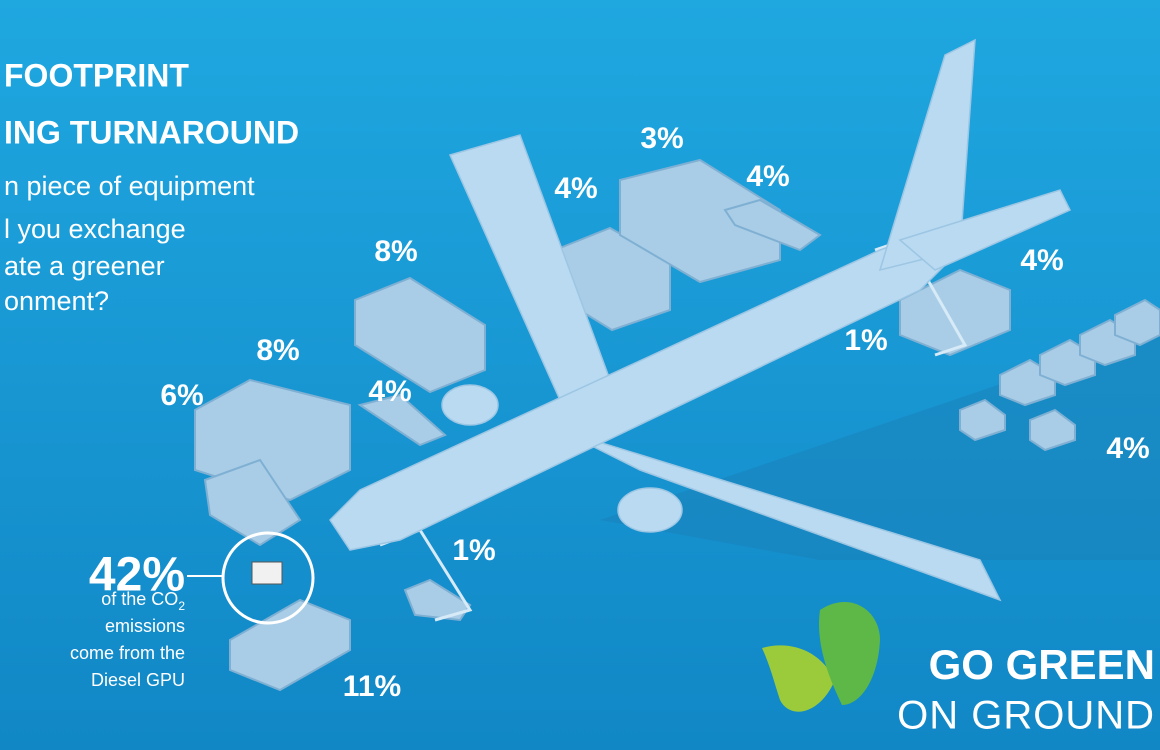 The width and height of the screenshot is (1160, 750). Describe the element at coordinates (138, 680) in the screenshot. I see `caption-line: Diesel GPU` at that location.